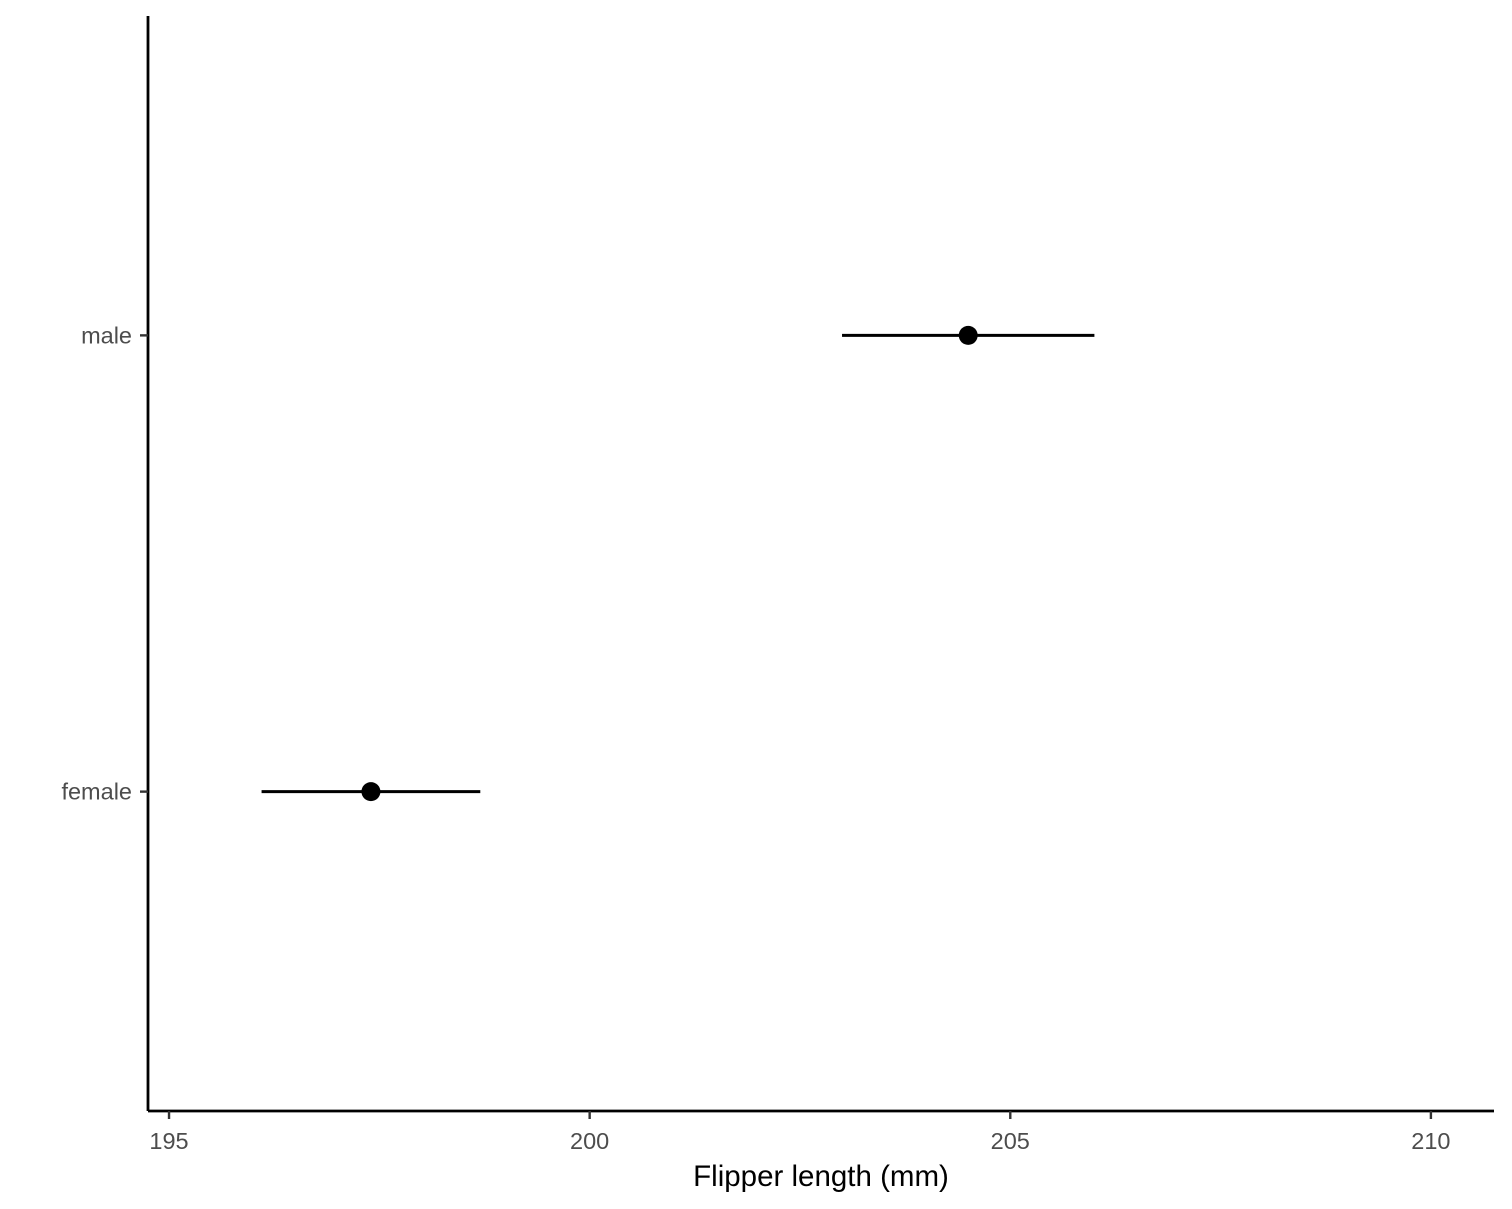  What do you see at coordinates (371, 792) in the screenshot?
I see `estimate-point-female` at bounding box center [371, 792].